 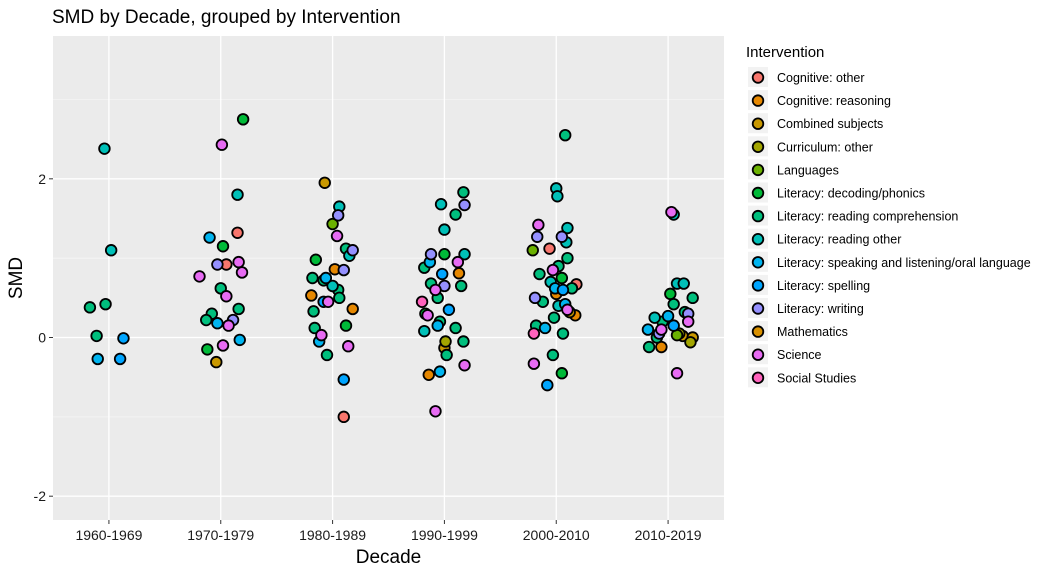 What do you see at coordinates (108, 535) in the screenshot?
I see `x-tick-label: 1960-1969` at bounding box center [108, 535].